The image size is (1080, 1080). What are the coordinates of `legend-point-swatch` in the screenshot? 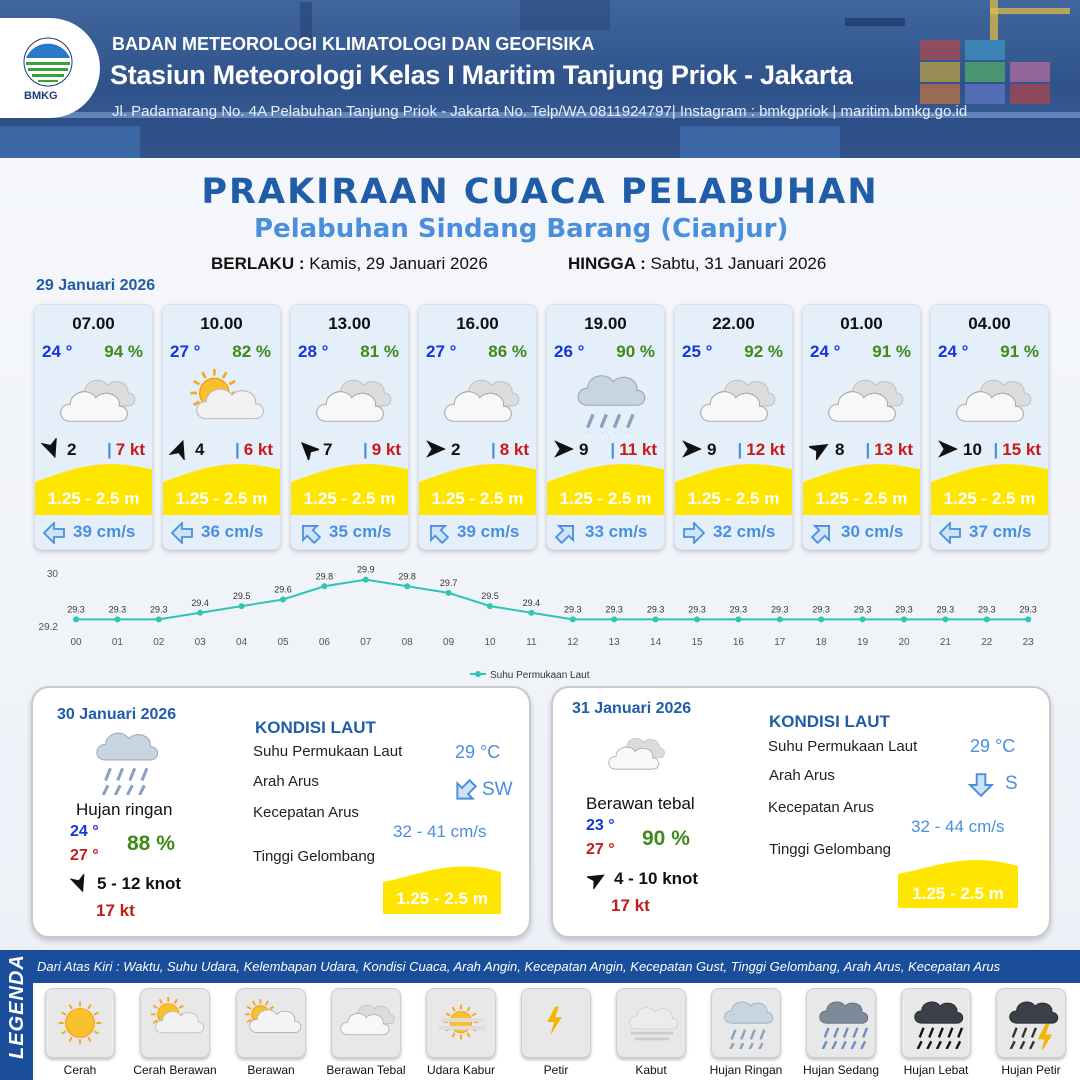 It's located at (478, 674).